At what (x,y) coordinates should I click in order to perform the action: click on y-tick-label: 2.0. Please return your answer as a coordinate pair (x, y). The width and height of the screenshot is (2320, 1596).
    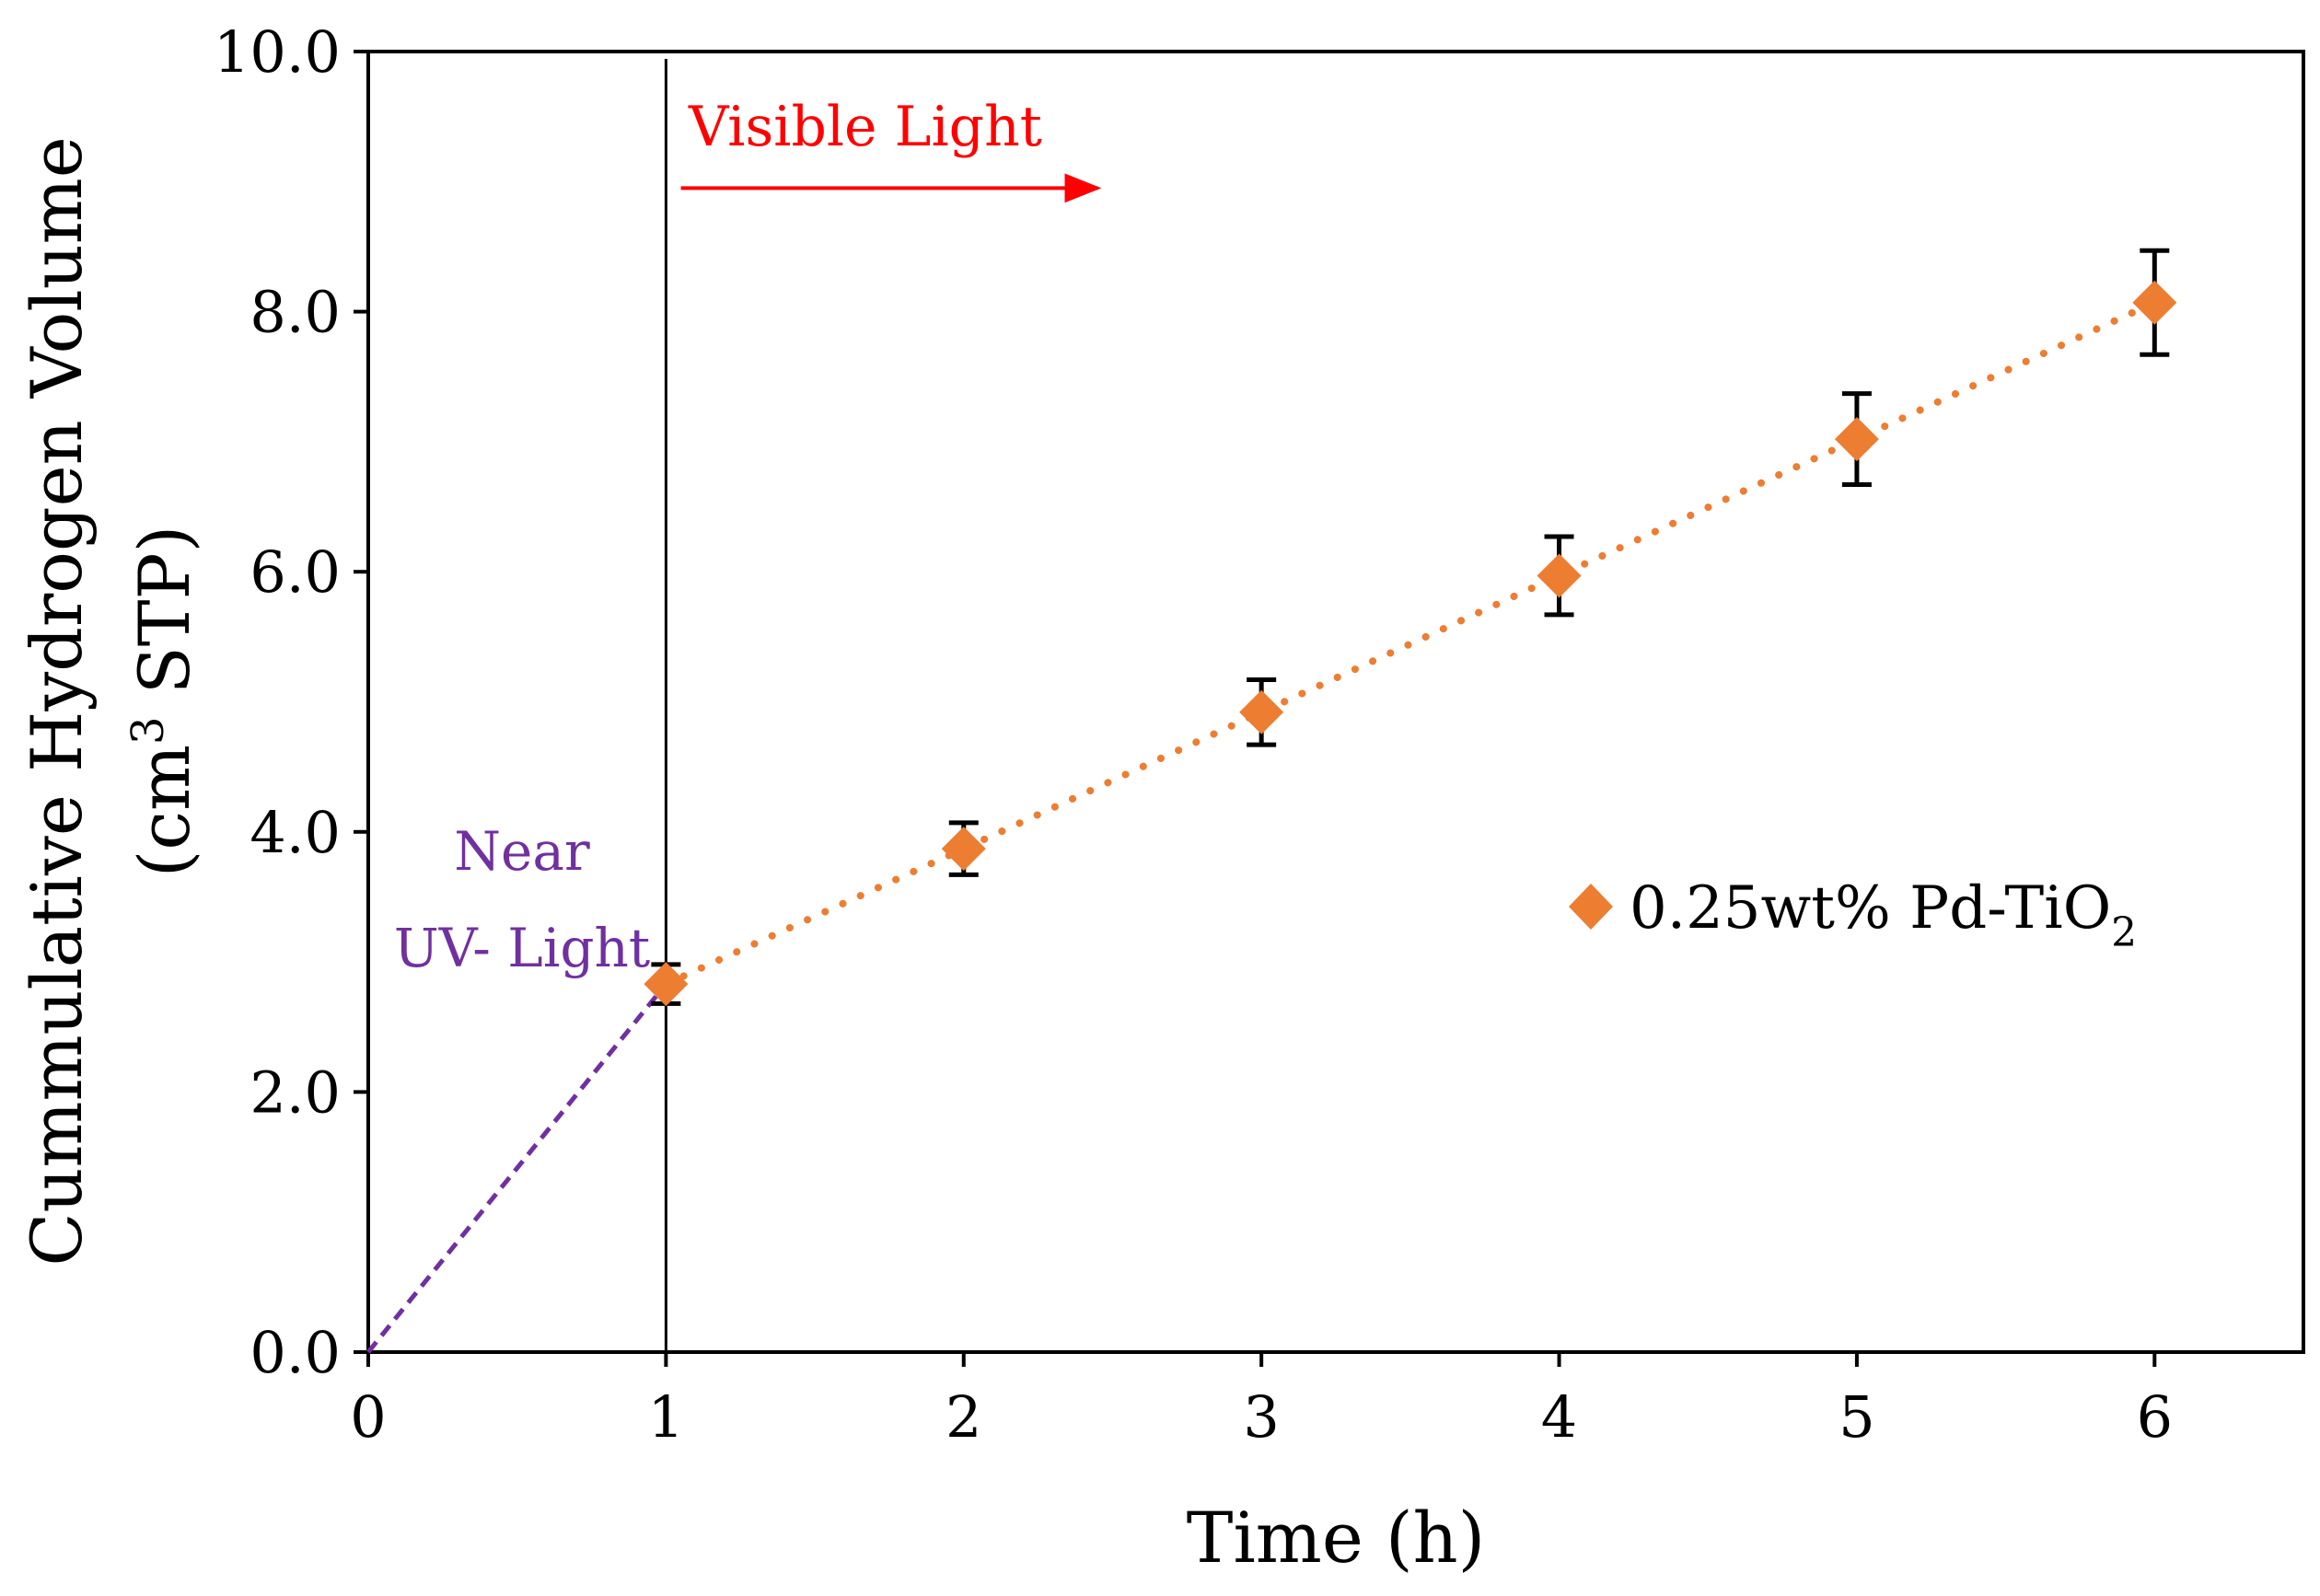
    Looking at the image, I should click on (295, 1092).